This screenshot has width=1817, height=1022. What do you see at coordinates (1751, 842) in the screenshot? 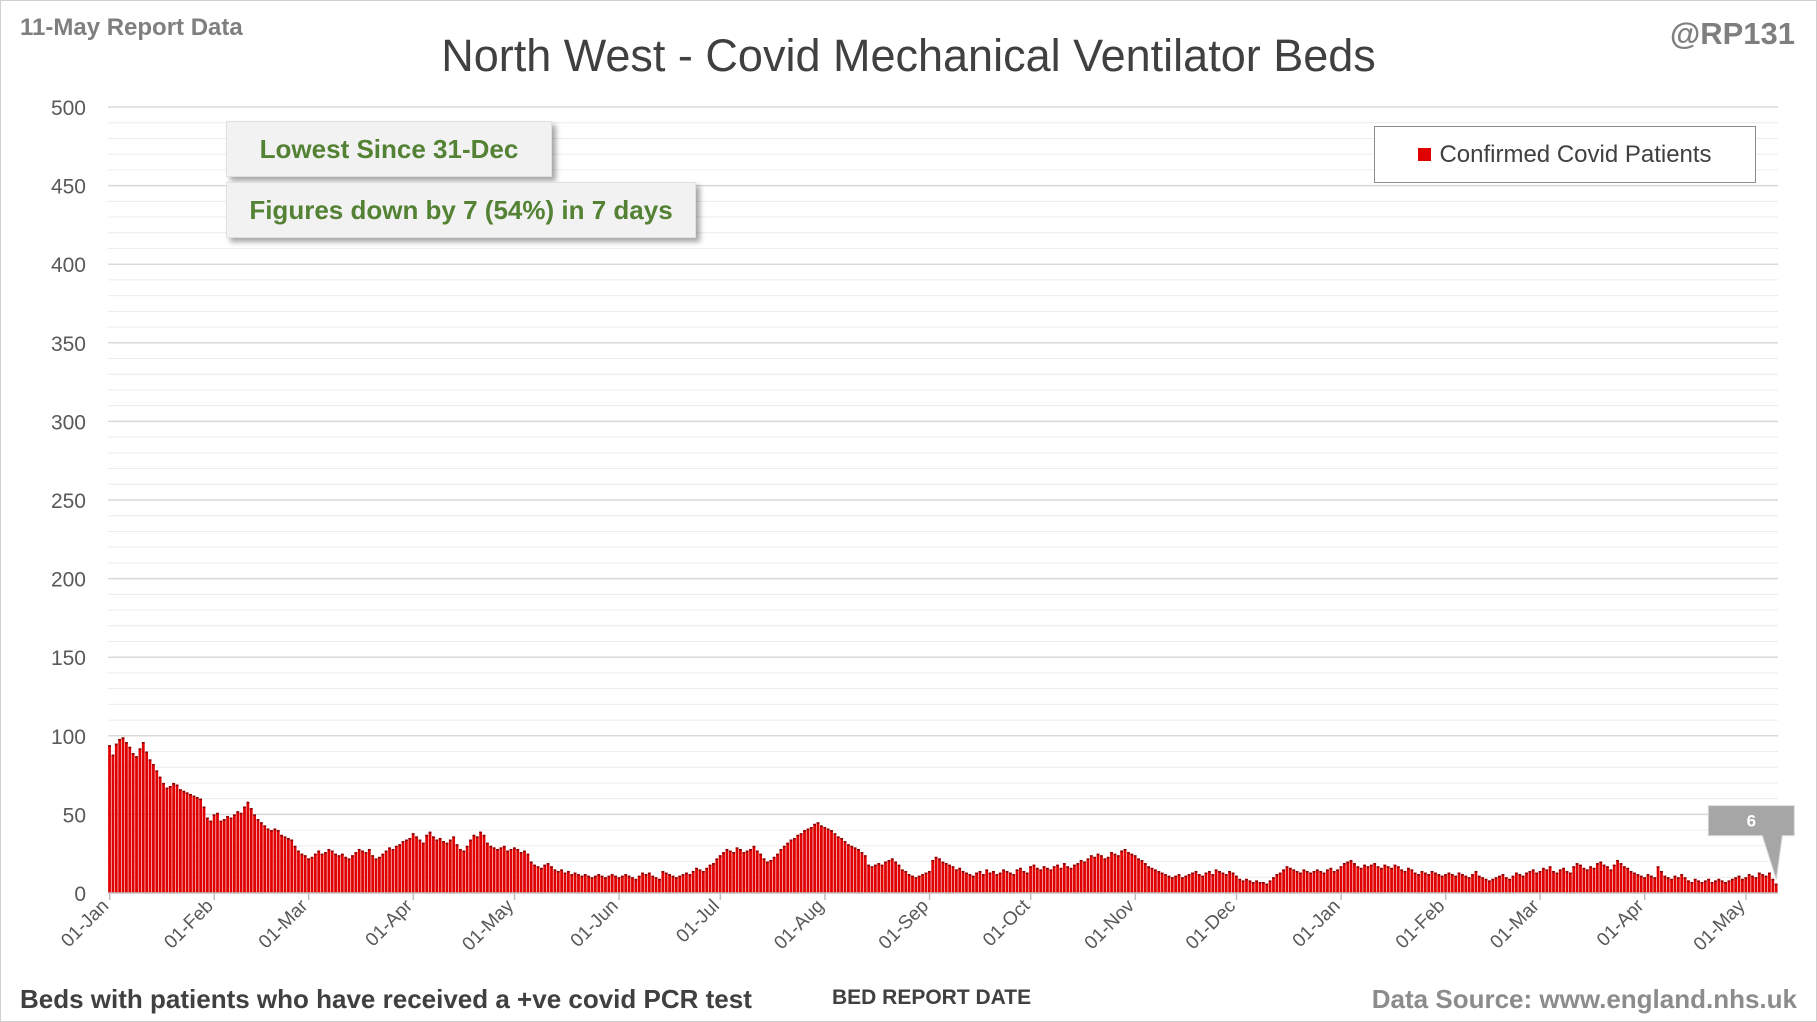
I see `data-label-callout` at bounding box center [1751, 842].